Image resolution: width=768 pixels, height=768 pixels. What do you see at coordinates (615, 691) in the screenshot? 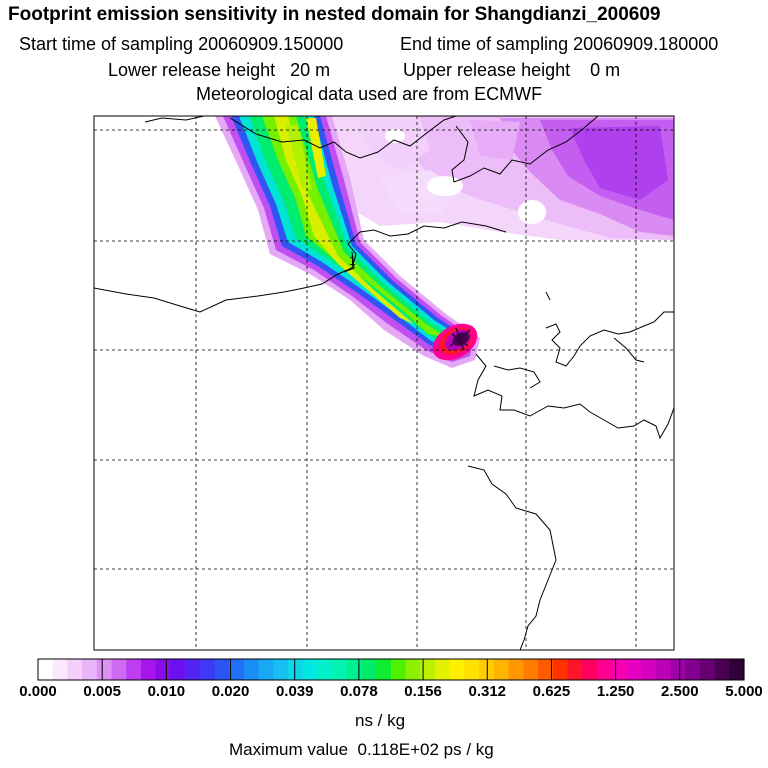
I see `colorbar-tick-label: 1.250` at bounding box center [615, 691].